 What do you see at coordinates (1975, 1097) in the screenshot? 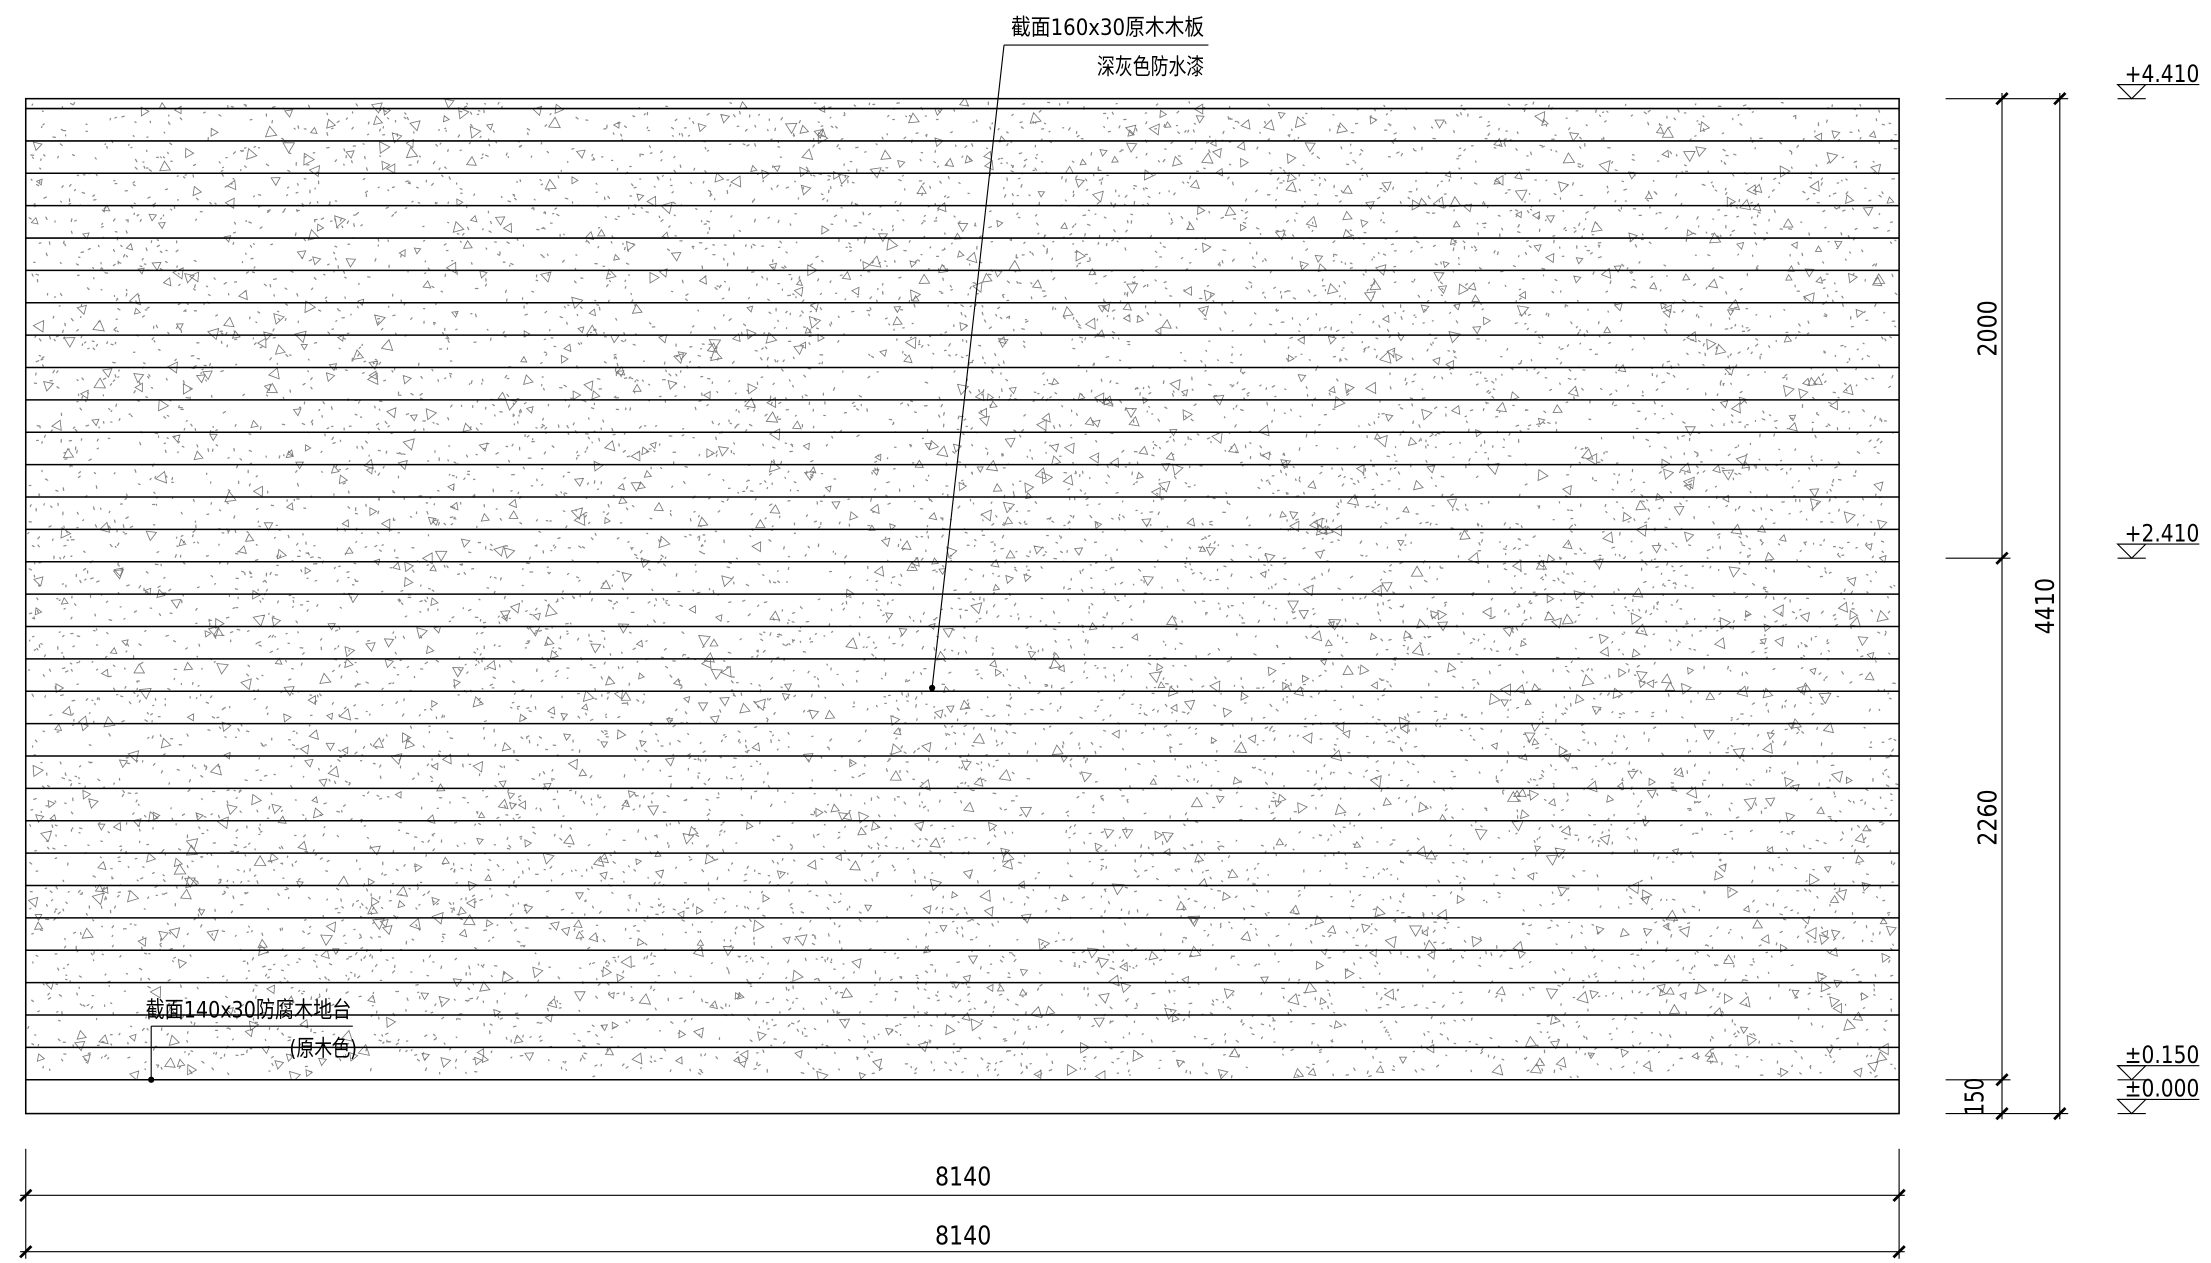
I see `height-dimension-base: 150` at bounding box center [1975, 1097].